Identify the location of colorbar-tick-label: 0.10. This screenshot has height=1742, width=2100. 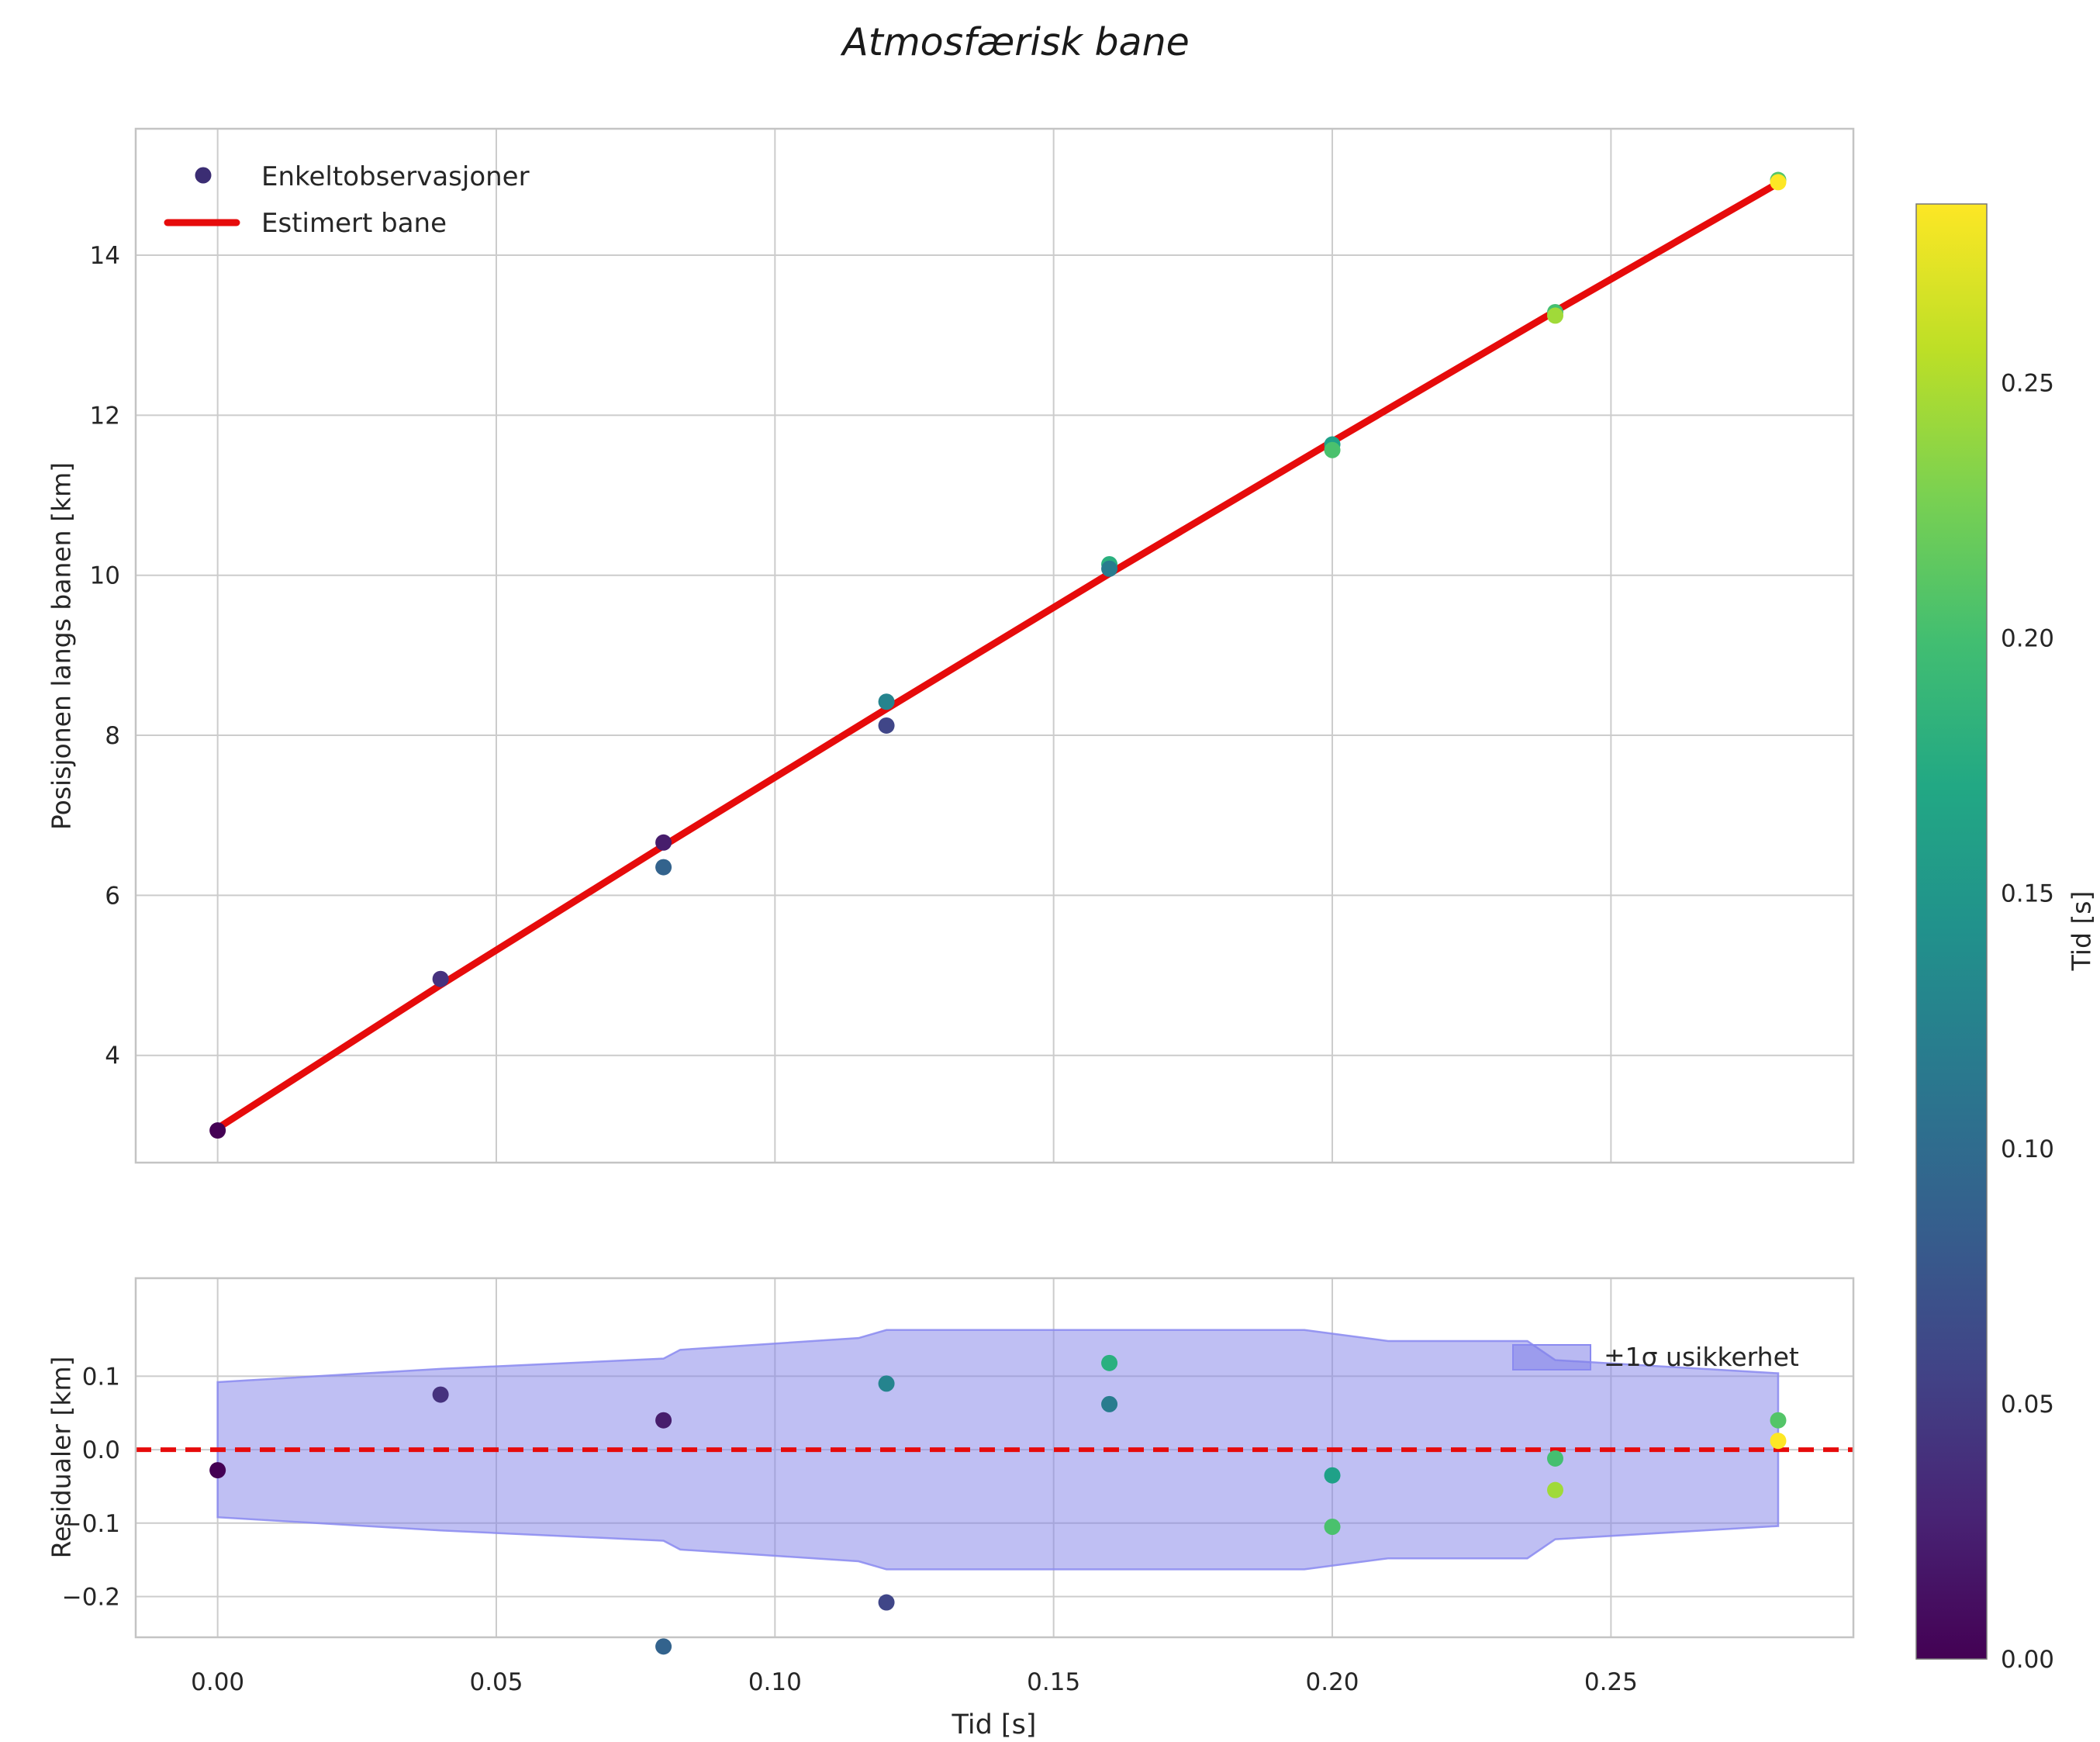
(2027, 1149).